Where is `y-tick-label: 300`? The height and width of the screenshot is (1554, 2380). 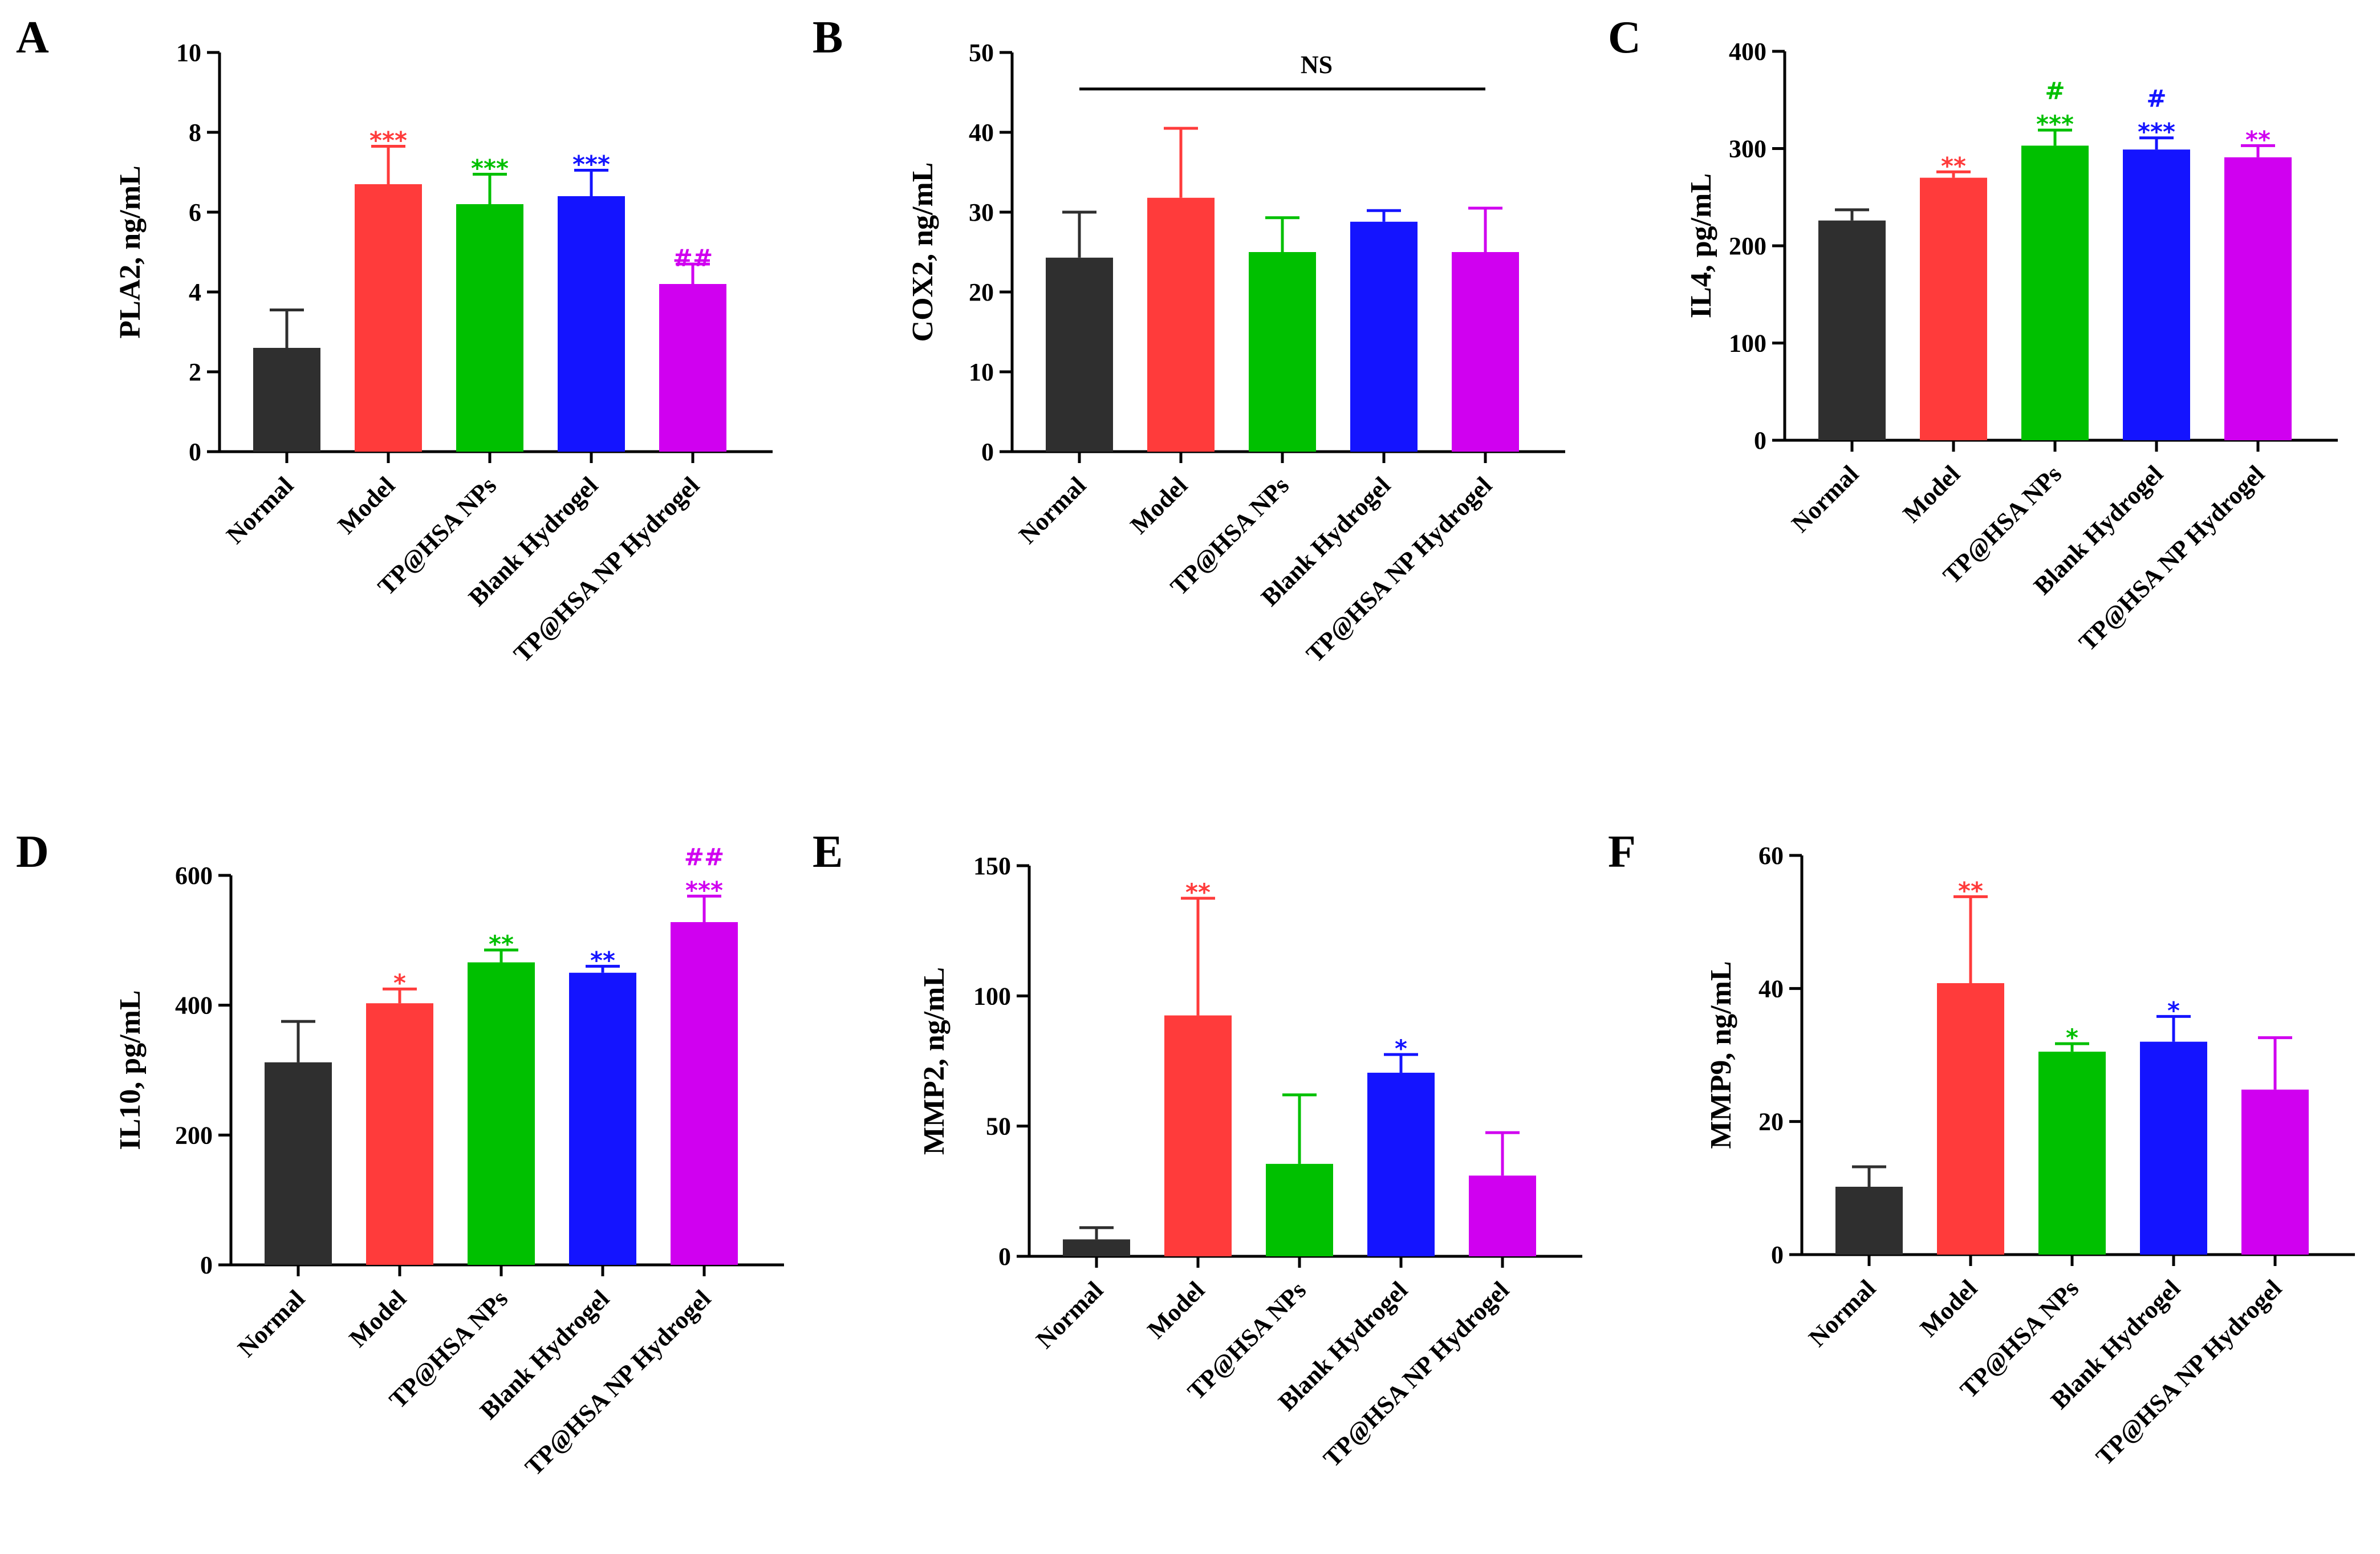
y-tick-label: 300 is located at coordinates (1747, 149).